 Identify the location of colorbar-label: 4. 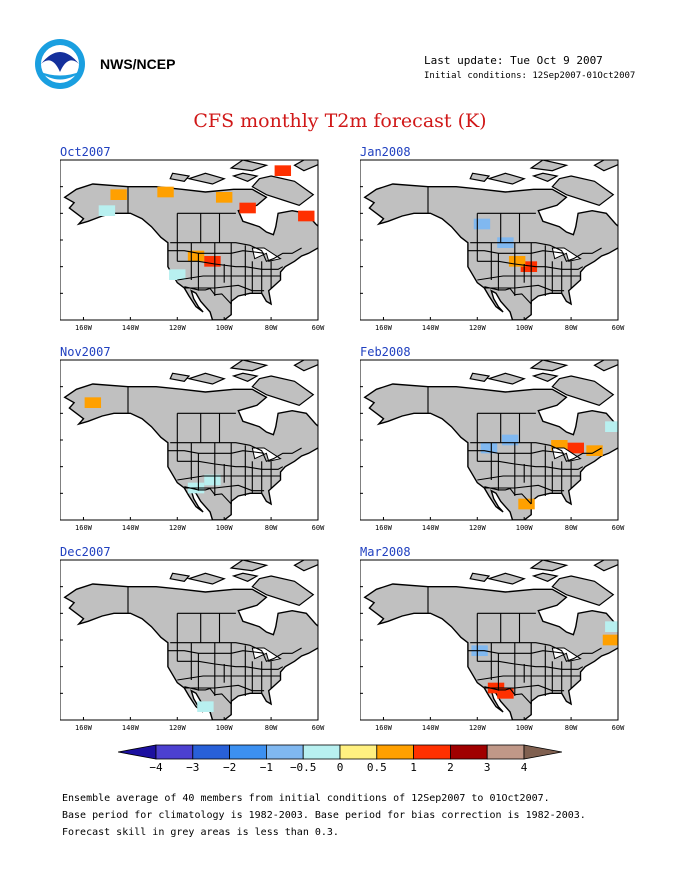
(524, 767).